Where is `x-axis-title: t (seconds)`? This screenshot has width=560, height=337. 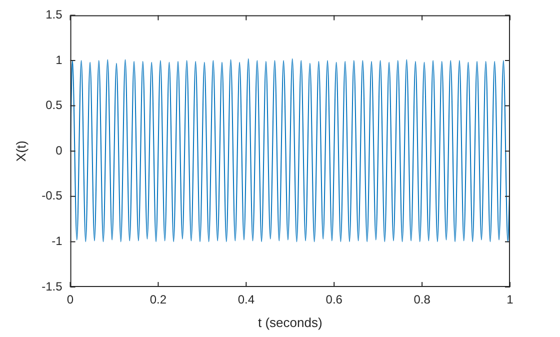 x-axis-title: t (seconds) is located at coordinates (290, 322).